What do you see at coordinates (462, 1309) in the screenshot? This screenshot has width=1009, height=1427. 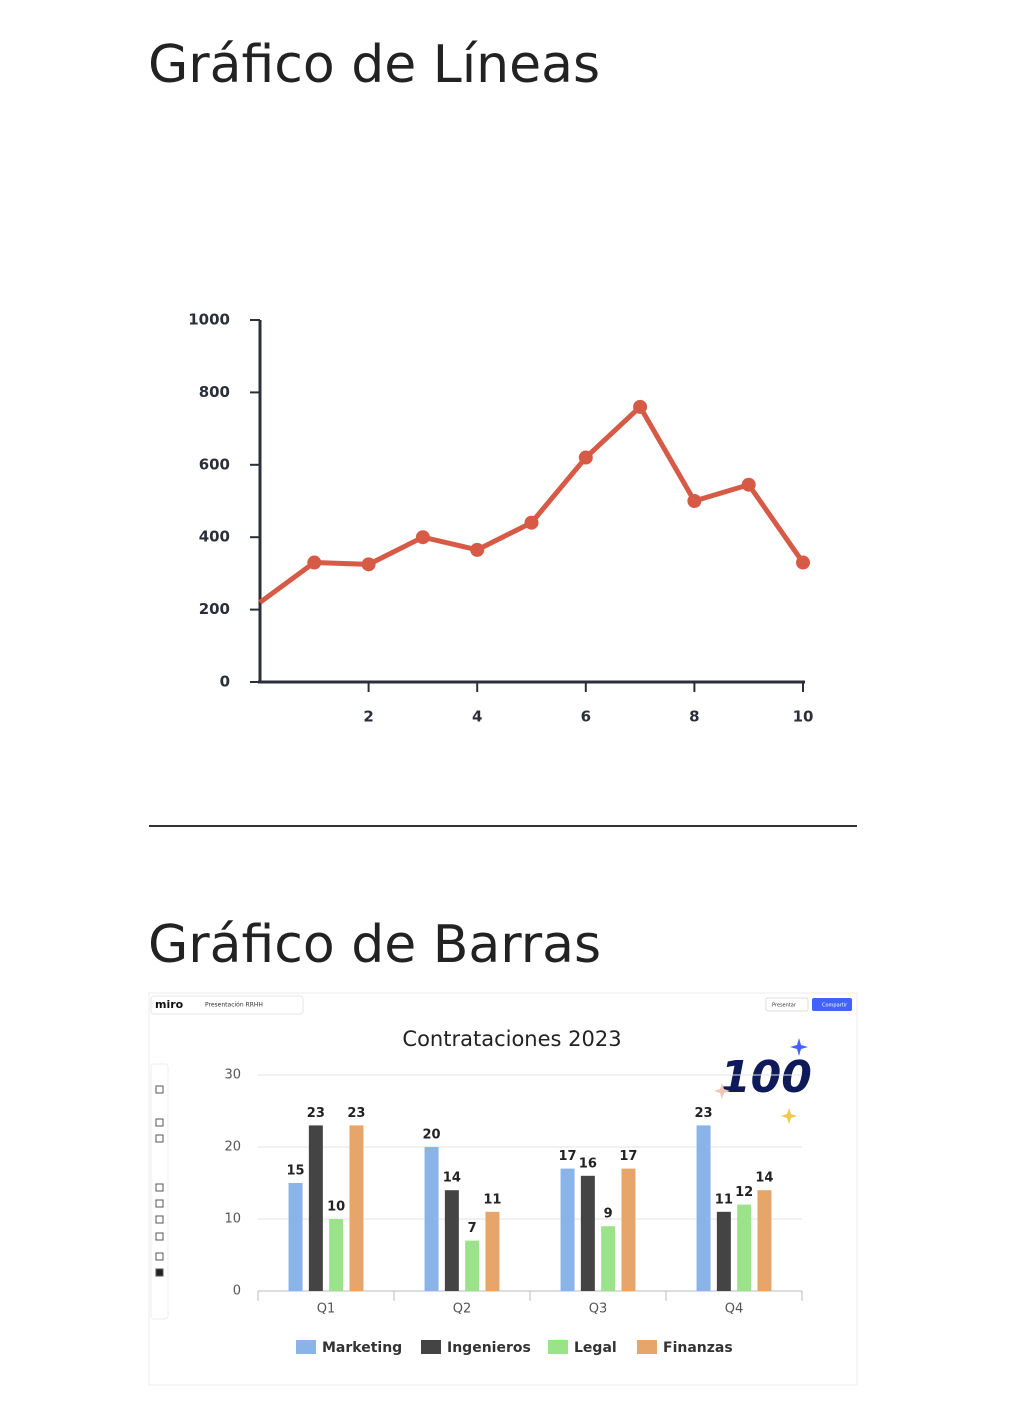 I see `x-tick-label: Q2` at bounding box center [462, 1309].